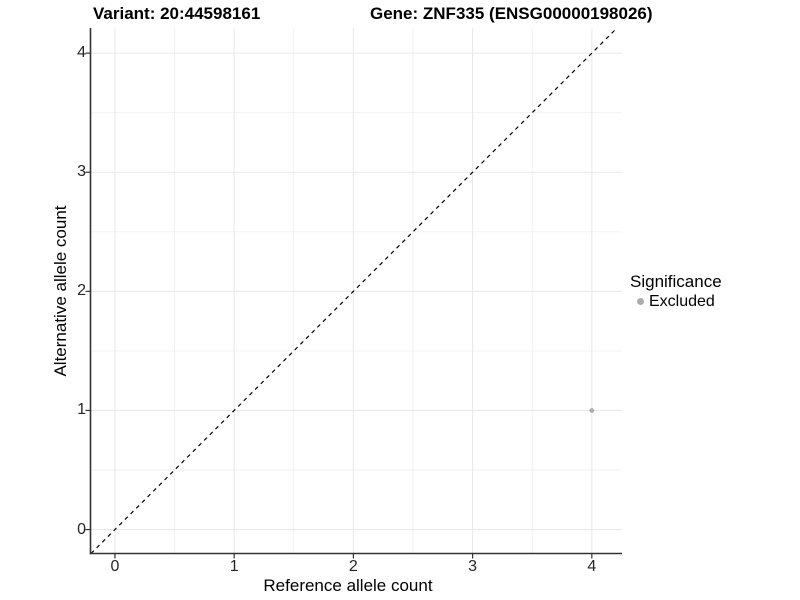 This screenshot has width=800, height=600. I want to click on y-tick-label: 1, so click(81, 410).